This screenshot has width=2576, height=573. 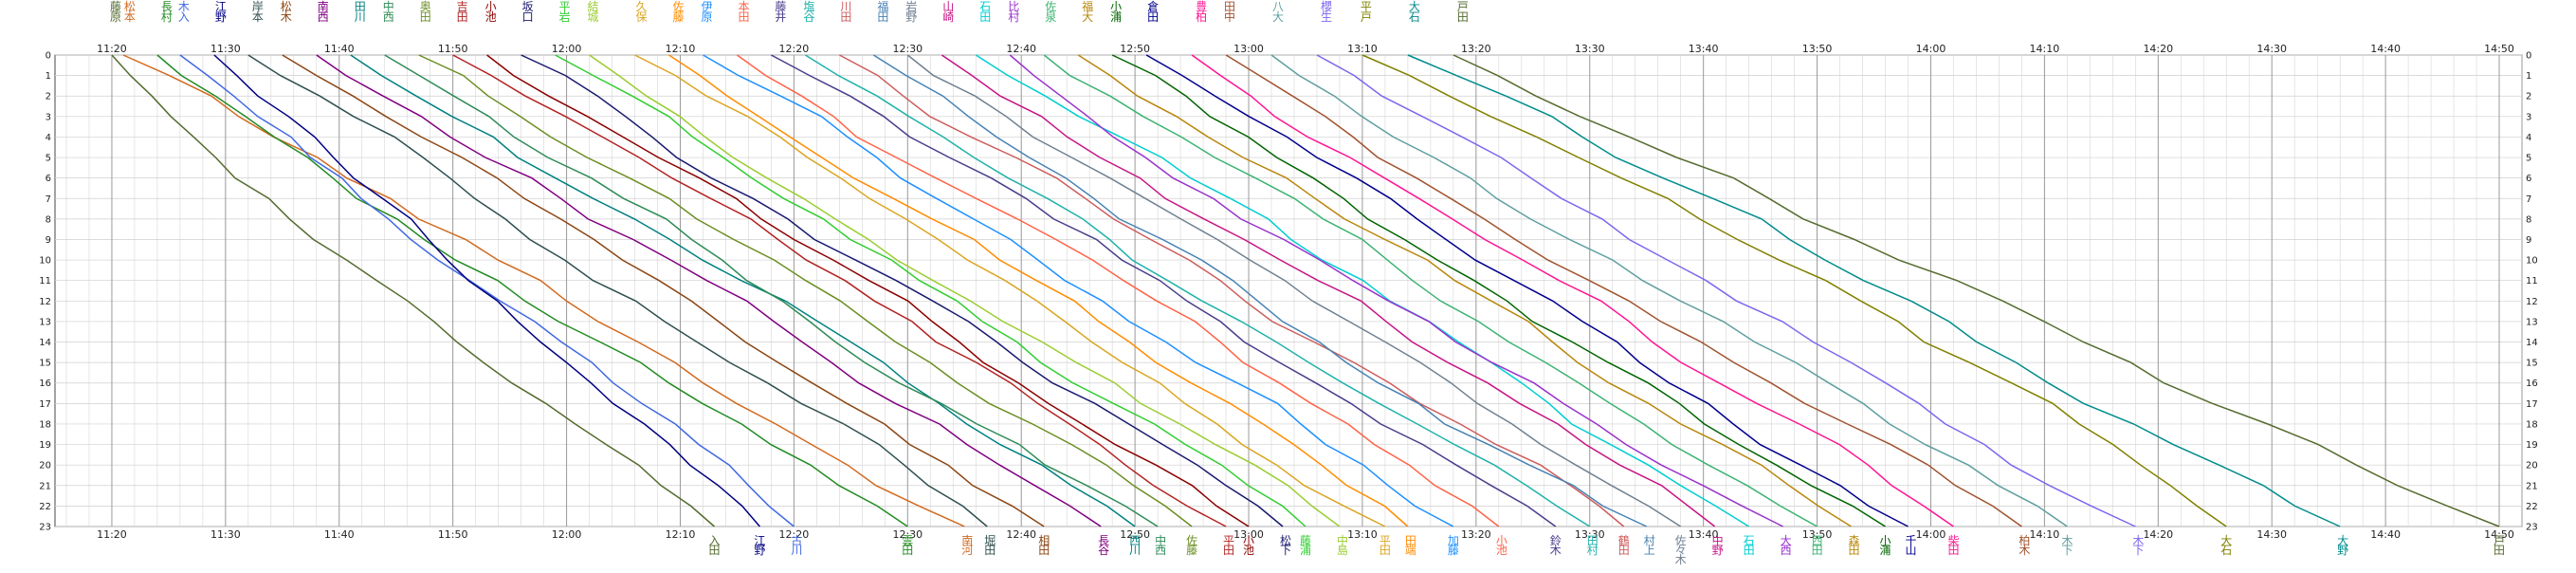 What do you see at coordinates (1285, 540) in the screenshot?
I see `series-bottom-label: 松` at bounding box center [1285, 540].